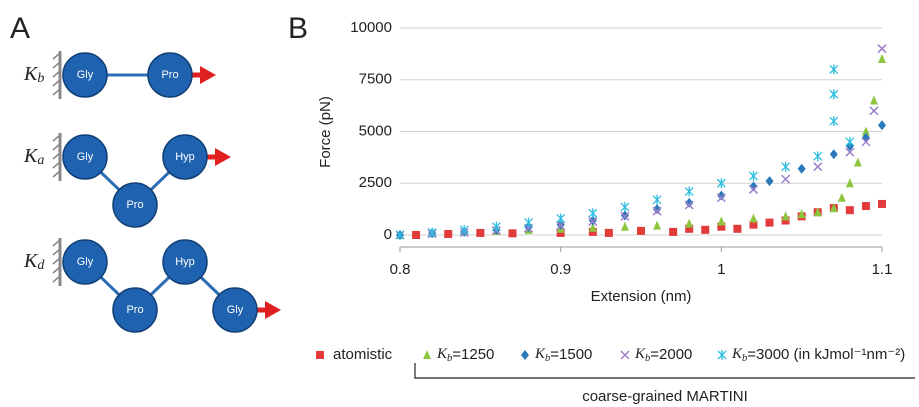 Image resolution: width=919 pixels, height=407 pixels. What do you see at coordinates (375, 79) in the screenshot?
I see `y-tick-label: 7500` at bounding box center [375, 79].